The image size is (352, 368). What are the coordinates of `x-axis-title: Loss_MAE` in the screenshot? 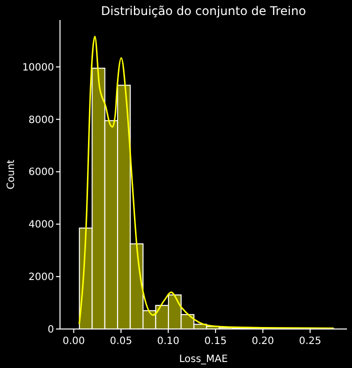 It's located at (203, 359).